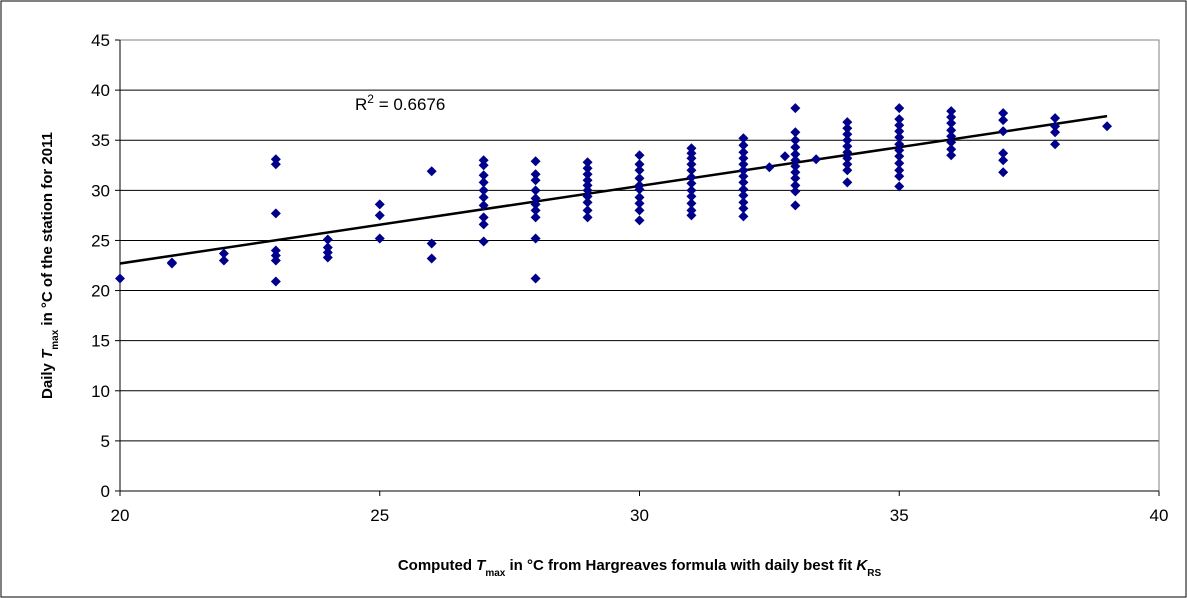  Describe the element at coordinates (100, 341) in the screenshot. I see `y-tick-label: 15` at that location.